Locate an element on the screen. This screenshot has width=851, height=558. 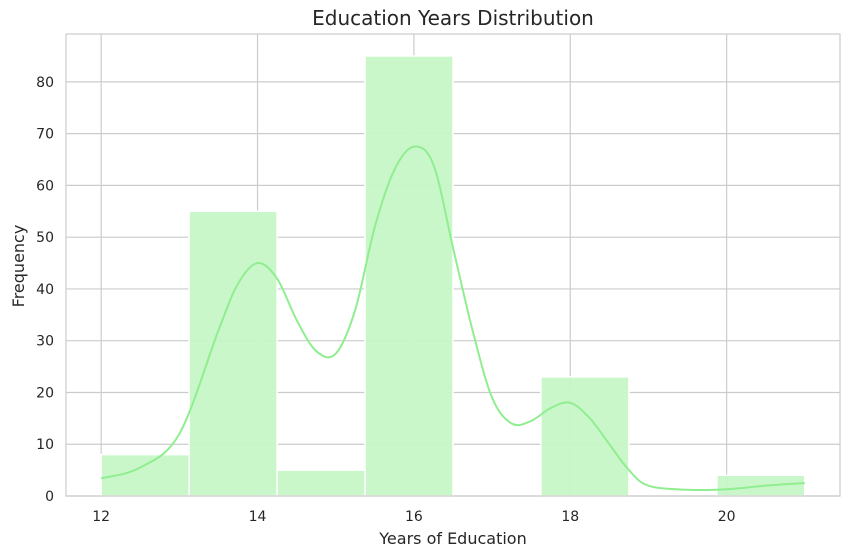
x-axis-label: Years of Education is located at coordinates (452, 538).